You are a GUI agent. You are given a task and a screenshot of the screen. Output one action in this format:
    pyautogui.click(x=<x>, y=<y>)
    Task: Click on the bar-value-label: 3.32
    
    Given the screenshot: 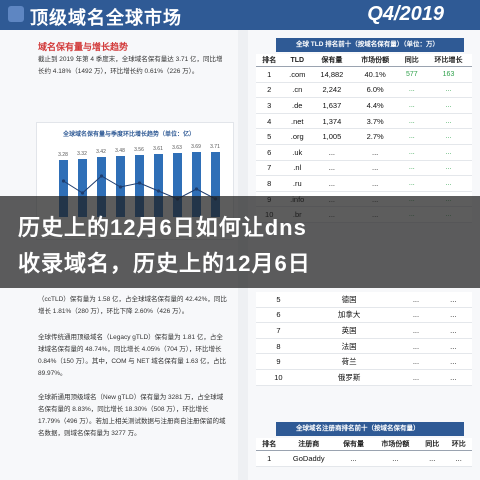 What is the action you would take?
    pyautogui.click(x=82, y=153)
    